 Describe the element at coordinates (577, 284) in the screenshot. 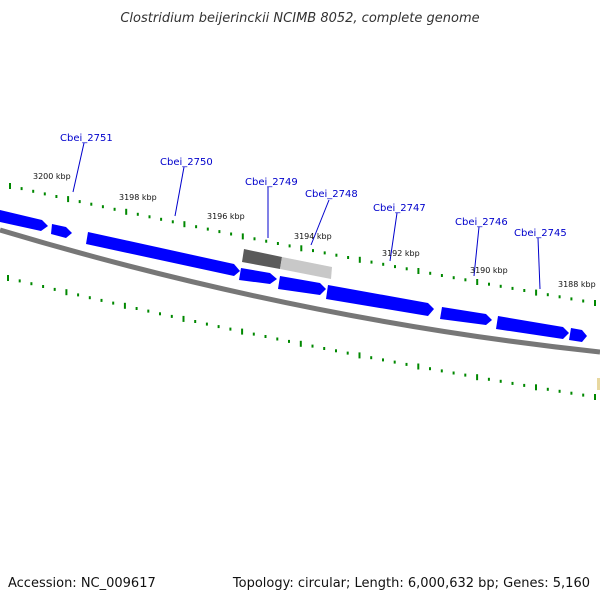

I see `position-label-3188-kbp: 3188 kbp` at that location.